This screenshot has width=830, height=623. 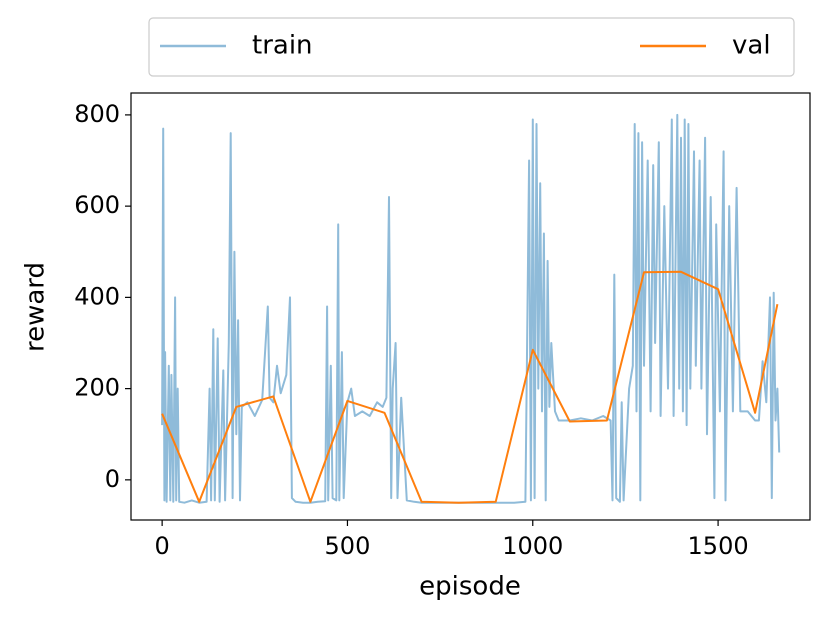 I want to click on legend-box, so click(x=471, y=47).